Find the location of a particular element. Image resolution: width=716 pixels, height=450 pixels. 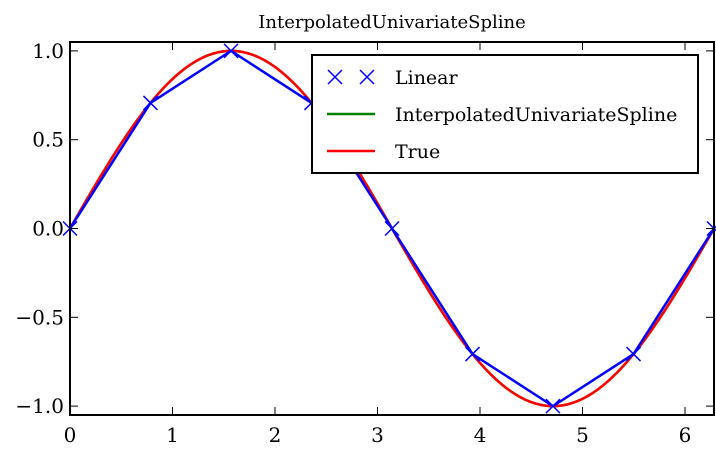

x-tick-label: 2 is located at coordinates (275, 435).